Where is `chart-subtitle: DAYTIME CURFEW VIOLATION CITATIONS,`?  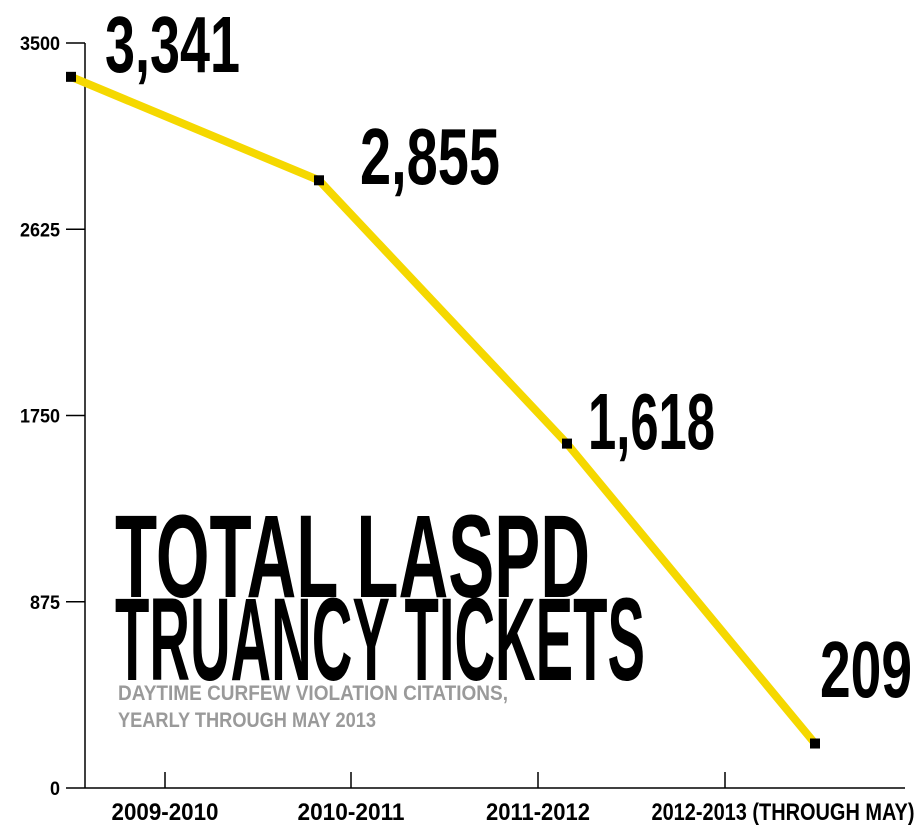
chart-subtitle: DAYTIME CURFEW VIOLATION CITATIONS, is located at coordinates (313, 693).